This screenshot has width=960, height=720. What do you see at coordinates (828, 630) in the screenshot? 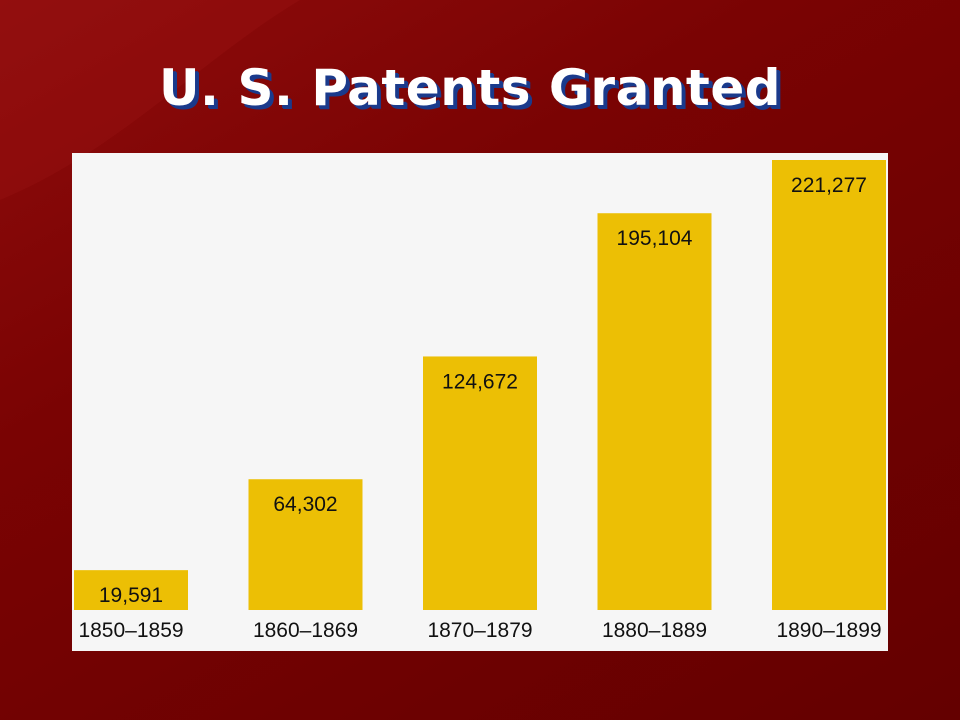
I see `x-tick-label-5: 1890–1899` at bounding box center [828, 630].